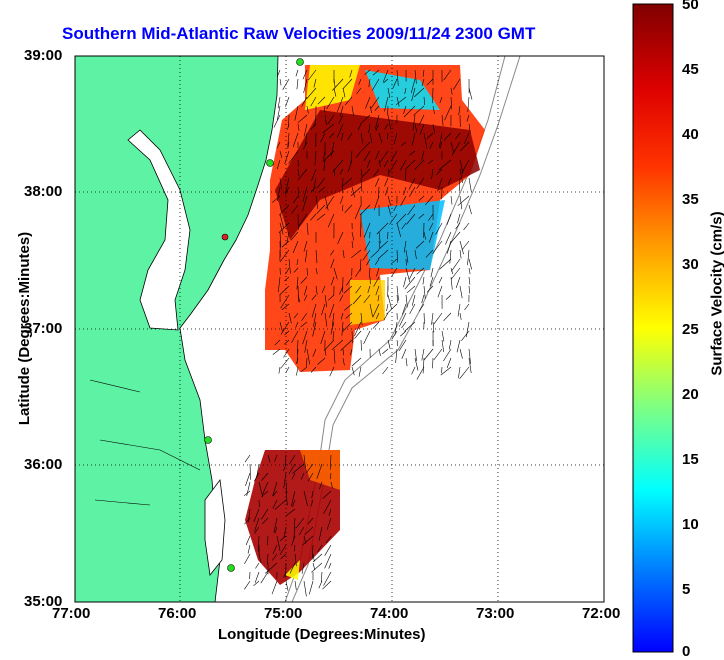 The height and width of the screenshot is (660, 724). Describe the element at coordinates (283, 613) in the screenshot. I see `x-tick: 75:00` at that location.